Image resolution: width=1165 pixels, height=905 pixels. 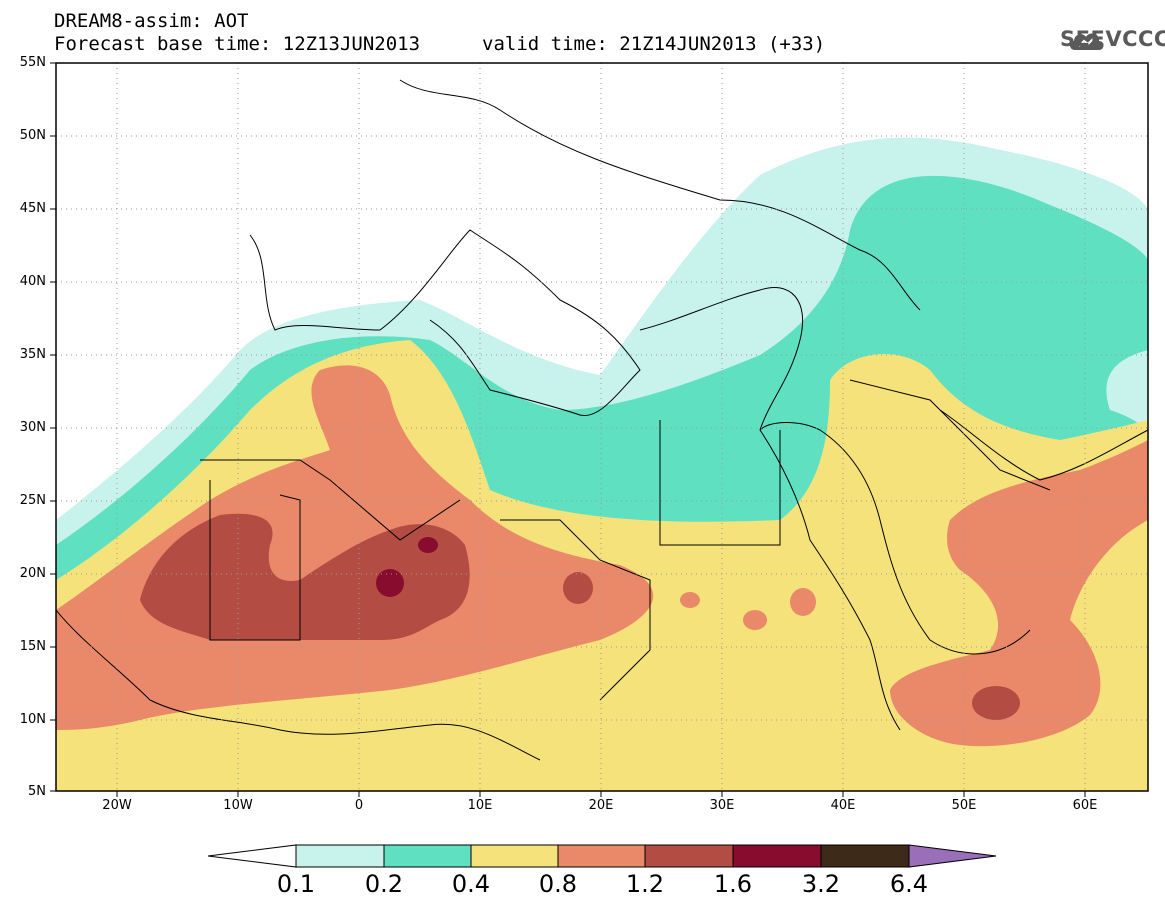 I want to click on lon-label-20w: 20W, so click(x=117, y=805).